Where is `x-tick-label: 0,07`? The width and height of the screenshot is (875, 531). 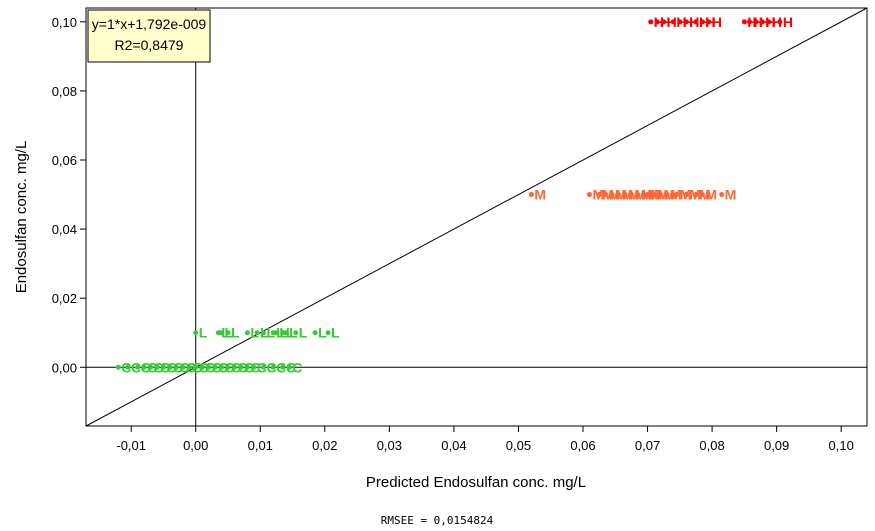 x-tick-label: 0,07 is located at coordinates (647, 445).